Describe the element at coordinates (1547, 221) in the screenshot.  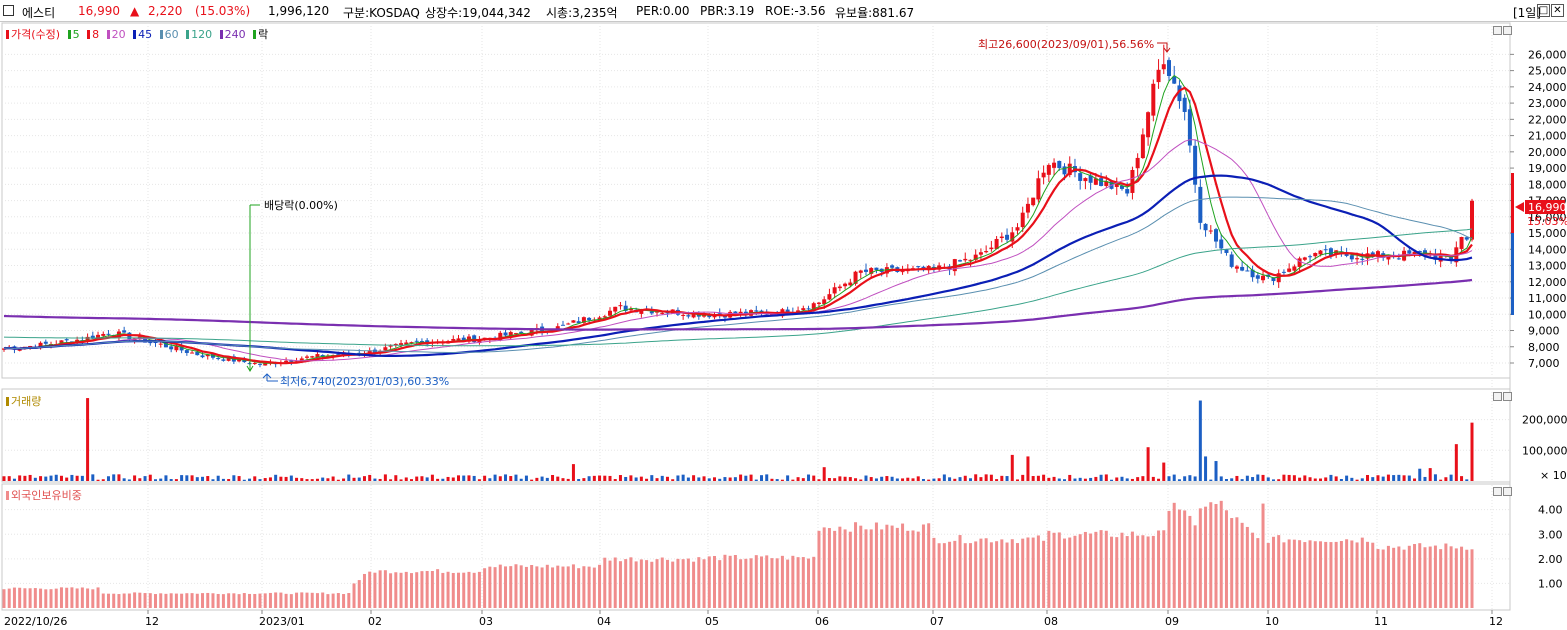
I see `last-pct-label: 15.03%` at that location.